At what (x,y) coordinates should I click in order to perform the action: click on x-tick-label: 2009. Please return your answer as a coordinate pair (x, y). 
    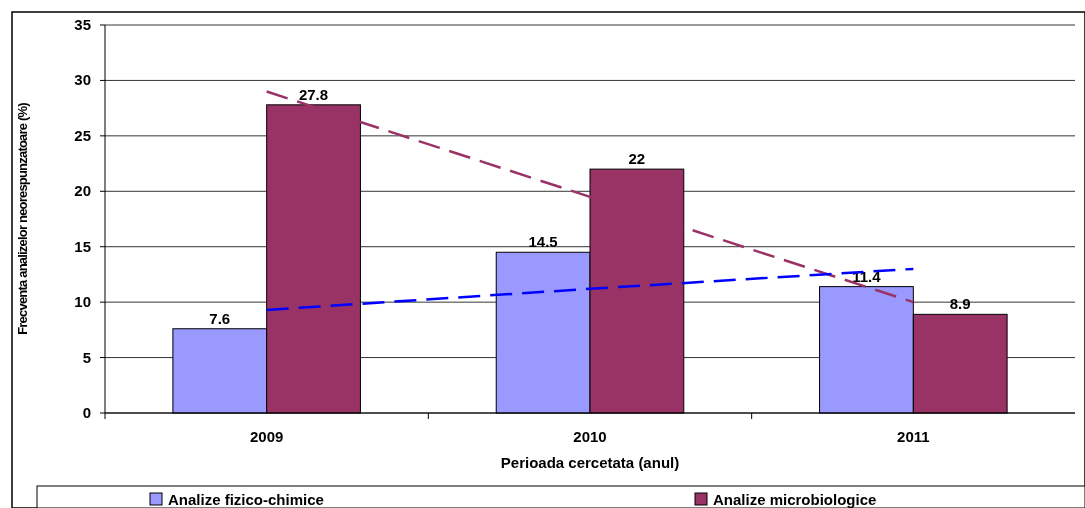
    Looking at the image, I should click on (266, 436).